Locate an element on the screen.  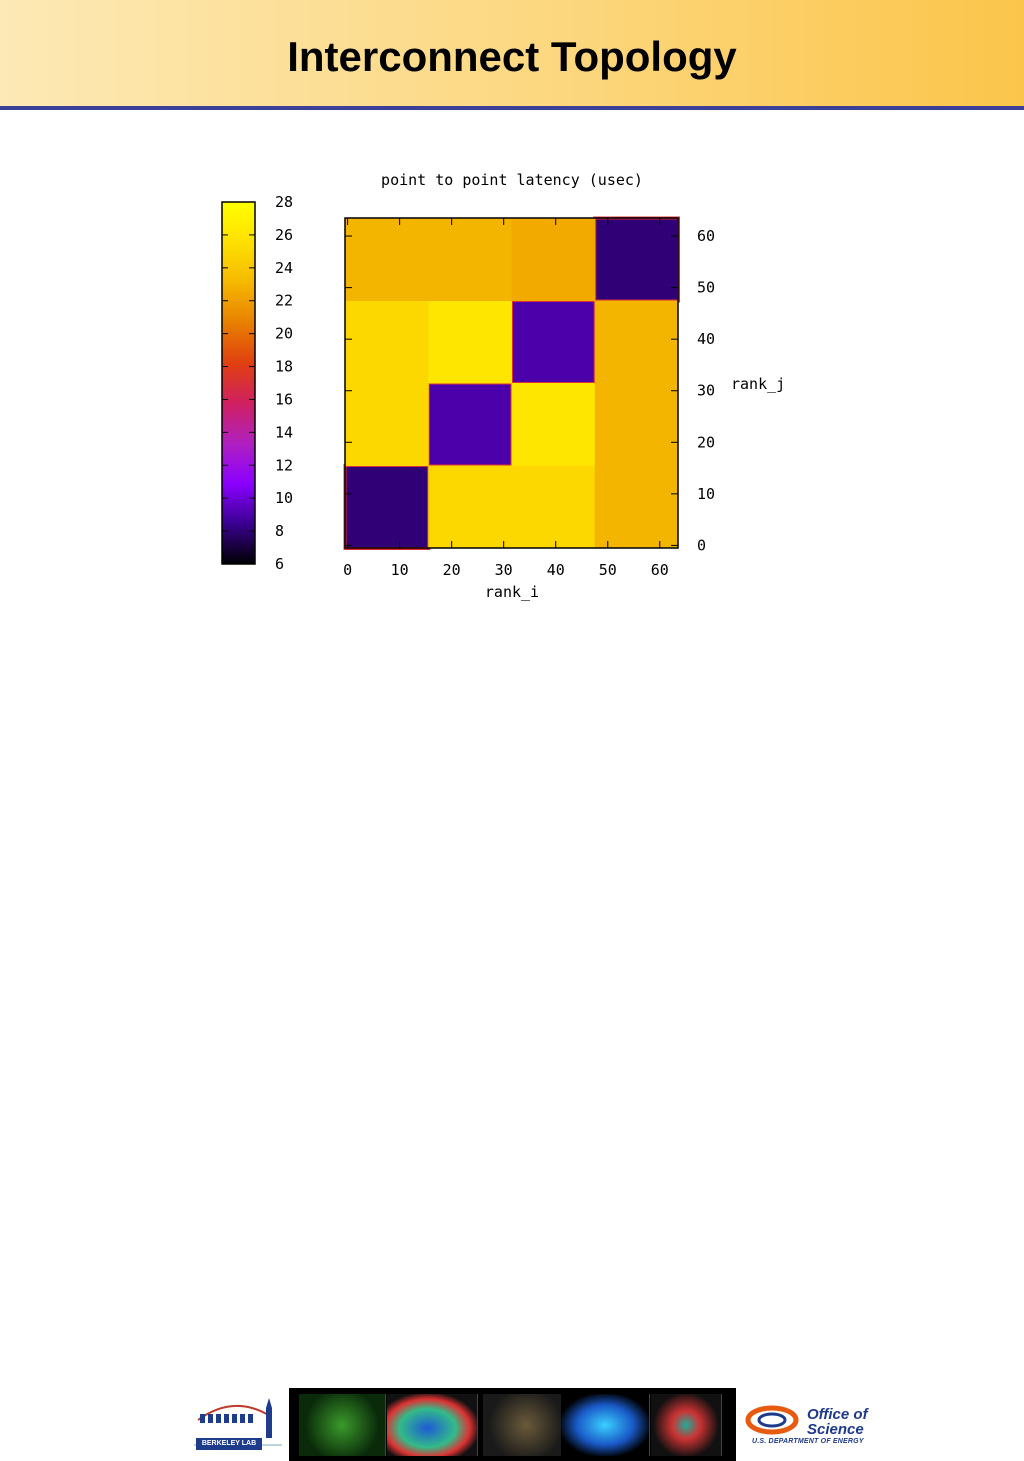
science-image-strip is located at coordinates (512, 1424).